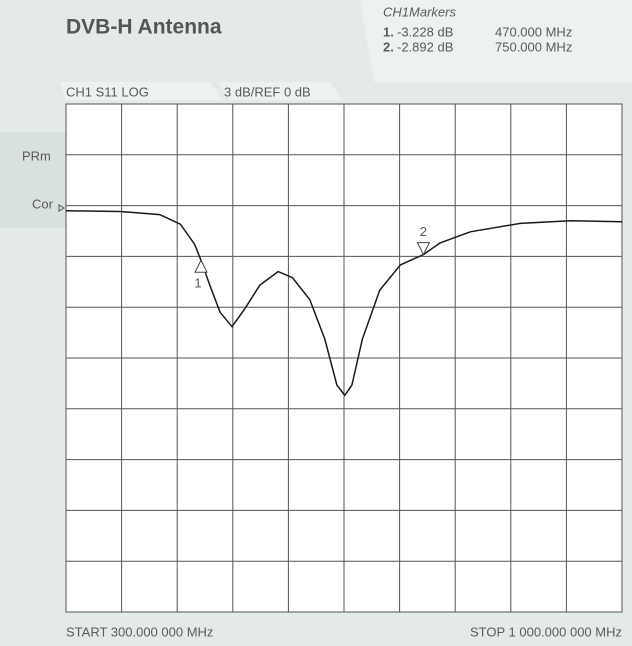 The width and height of the screenshot is (632, 646). I want to click on trace-label: CH1 S11 LOG, so click(107, 91).